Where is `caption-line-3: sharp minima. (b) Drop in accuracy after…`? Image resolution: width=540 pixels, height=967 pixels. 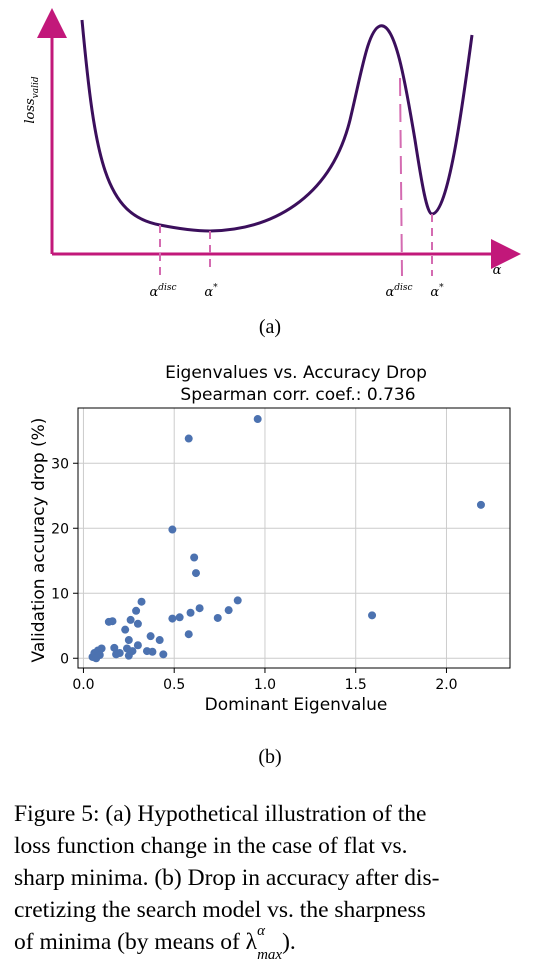
caption-line-3: sharp minima. (b) Drop in accuracy after… is located at coordinates (227, 878).